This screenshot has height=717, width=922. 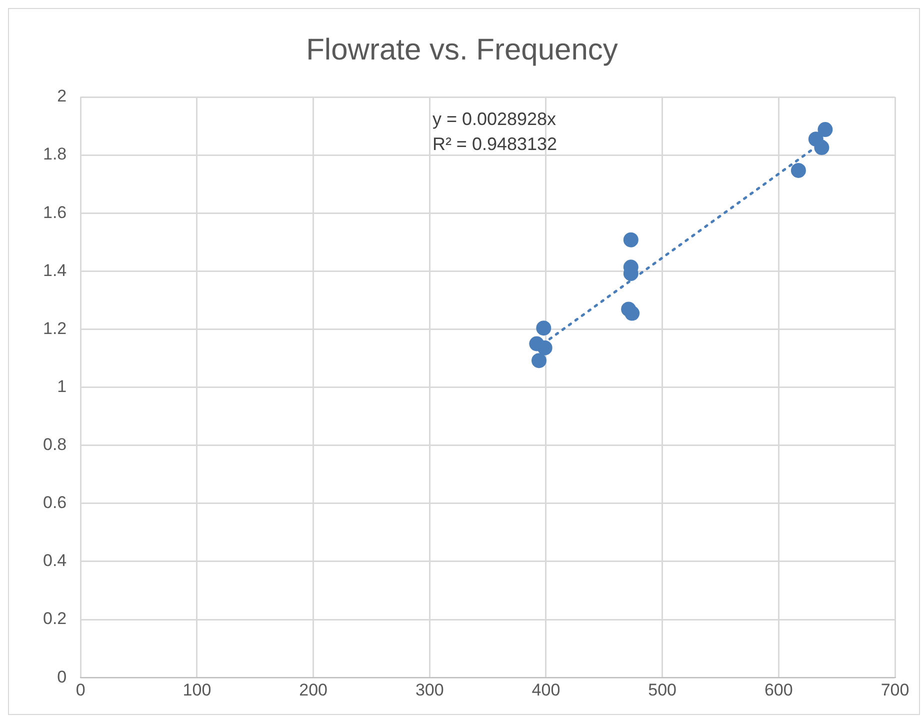 What do you see at coordinates (54, 154) in the screenshot?
I see `y-tick-label: 1.8` at bounding box center [54, 154].